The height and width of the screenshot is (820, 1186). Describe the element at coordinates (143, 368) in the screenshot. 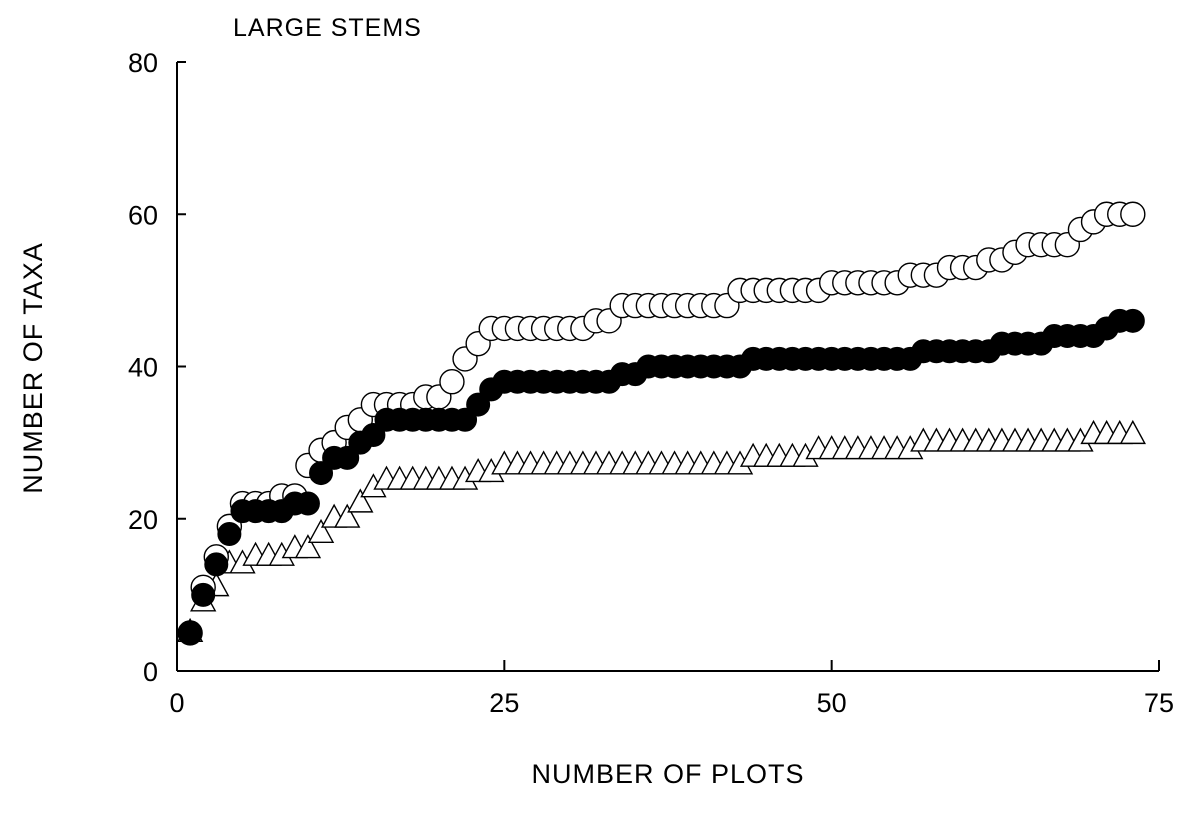

I see `y-tick-label: 40` at that location.